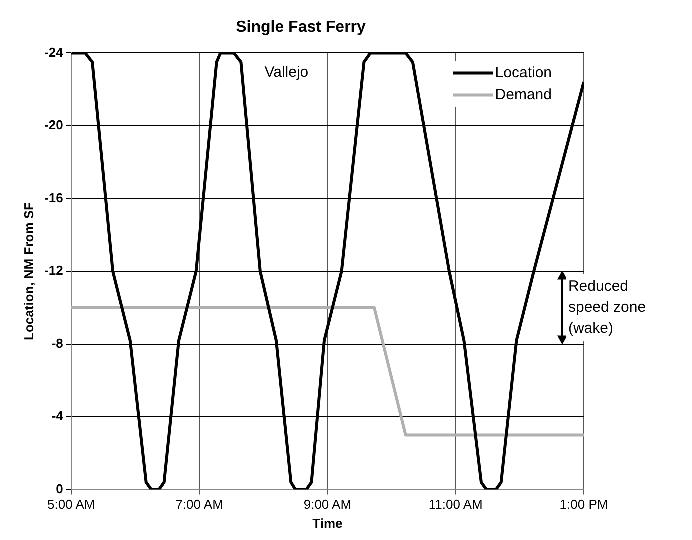  What do you see at coordinates (584, 504) in the screenshot?
I see `x-tick-label: 1:00 PM` at bounding box center [584, 504].